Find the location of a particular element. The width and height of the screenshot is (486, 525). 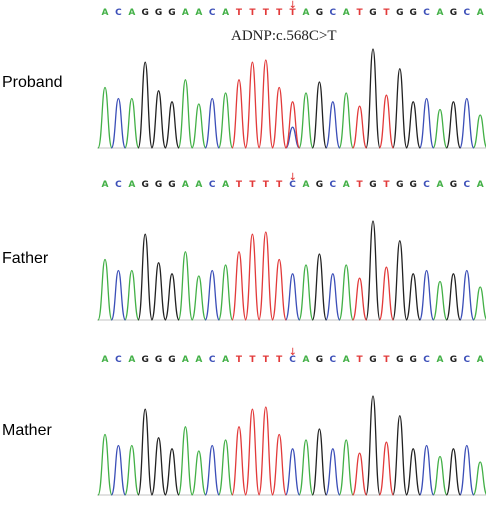

proband-sequence: A C A G G G A A C A T T T T T ↓ A G C A T G T G G C A G C A is located at coordinates (291, 12).